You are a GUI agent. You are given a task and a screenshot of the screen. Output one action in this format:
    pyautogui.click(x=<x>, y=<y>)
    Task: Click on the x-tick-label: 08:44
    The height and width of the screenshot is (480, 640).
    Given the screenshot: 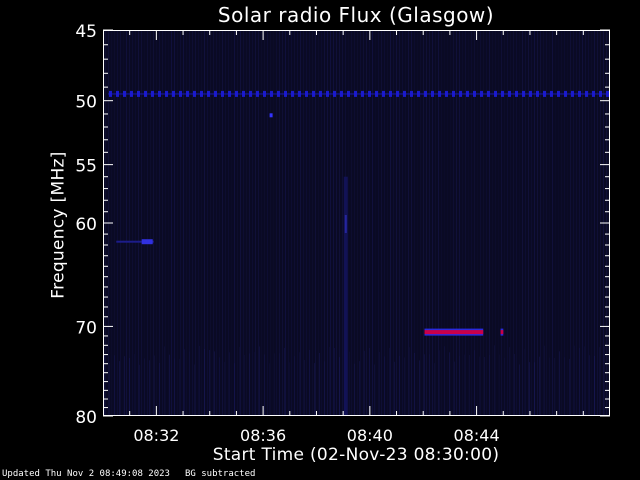 What is the action you would take?
    pyautogui.click(x=477, y=435)
    